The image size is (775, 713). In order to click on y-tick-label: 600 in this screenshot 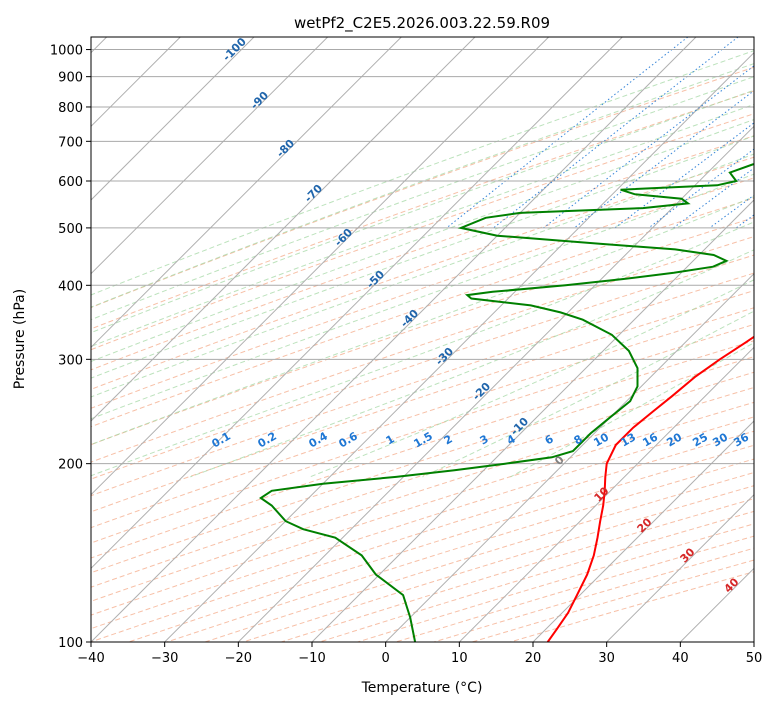, I will do `click(70, 182)`.